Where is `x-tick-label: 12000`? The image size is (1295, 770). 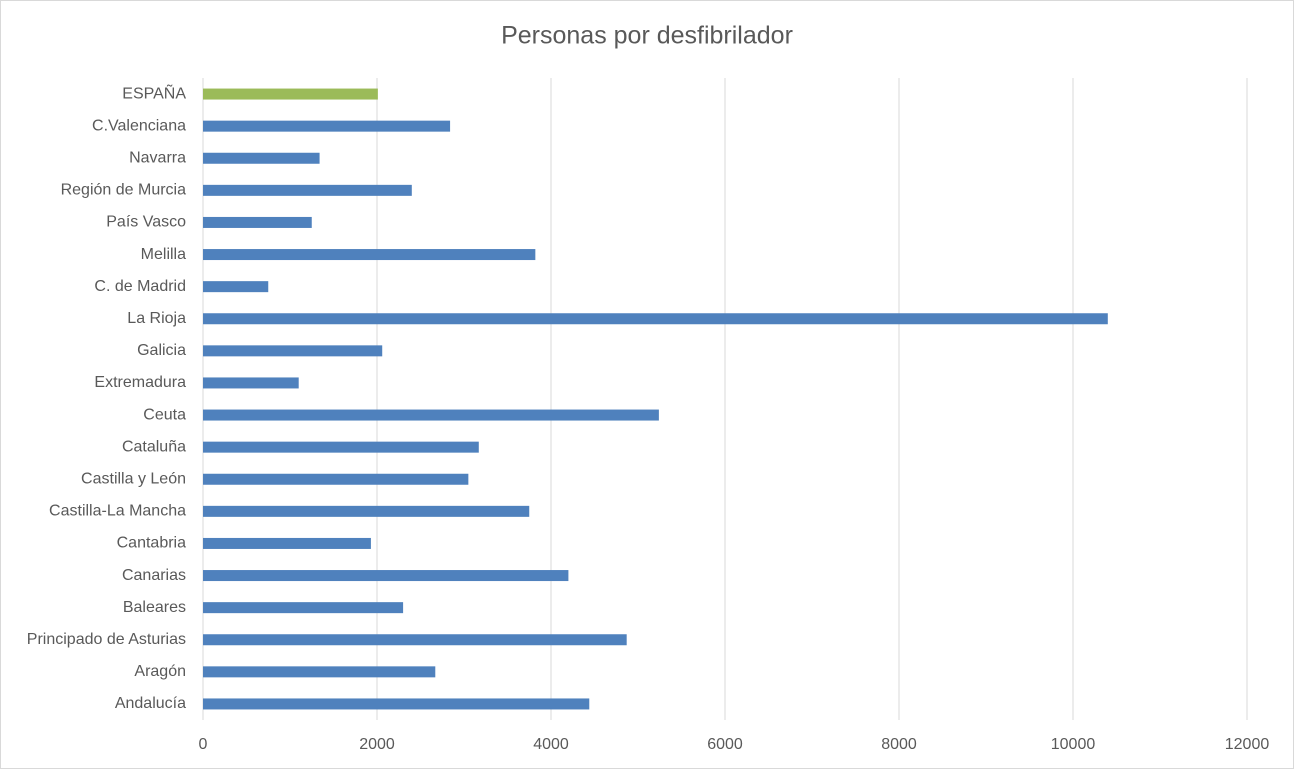 x-tick-label: 12000 is located at coordinates (1247, 744).